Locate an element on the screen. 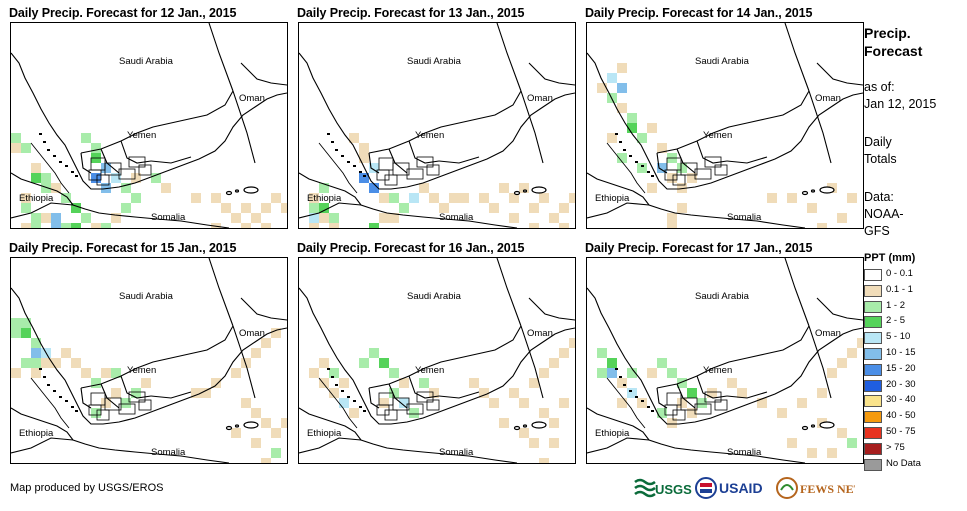  label-yemen: Yemen is located at coordinates (142, 135).